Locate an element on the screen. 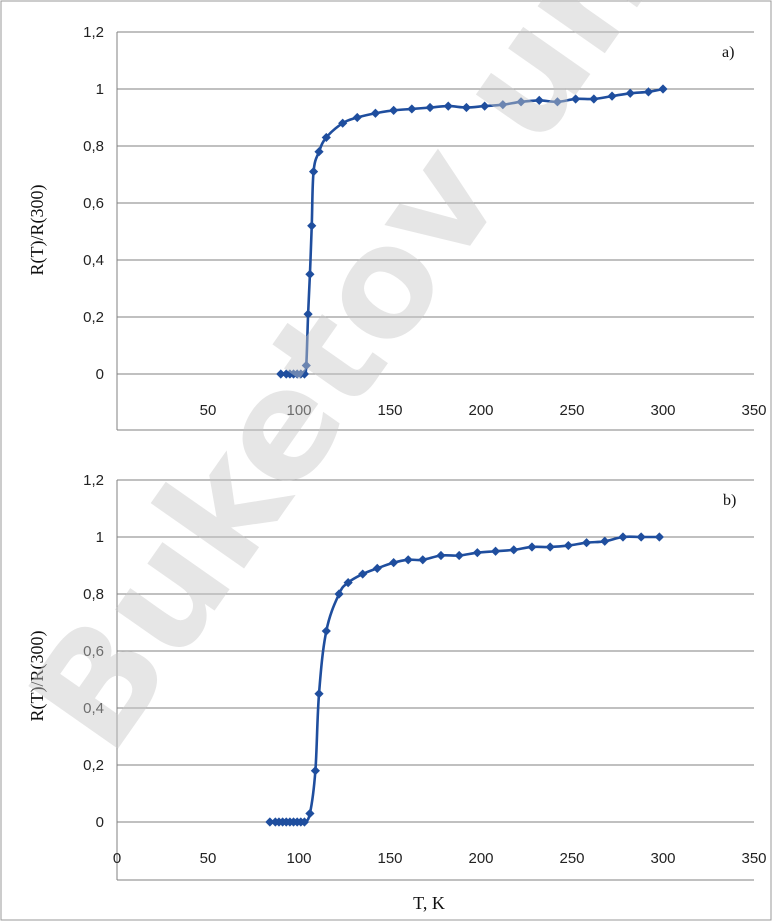 The image size is (774, 922). x-tick-label-b: 250 is located at coordinates (571, 858).